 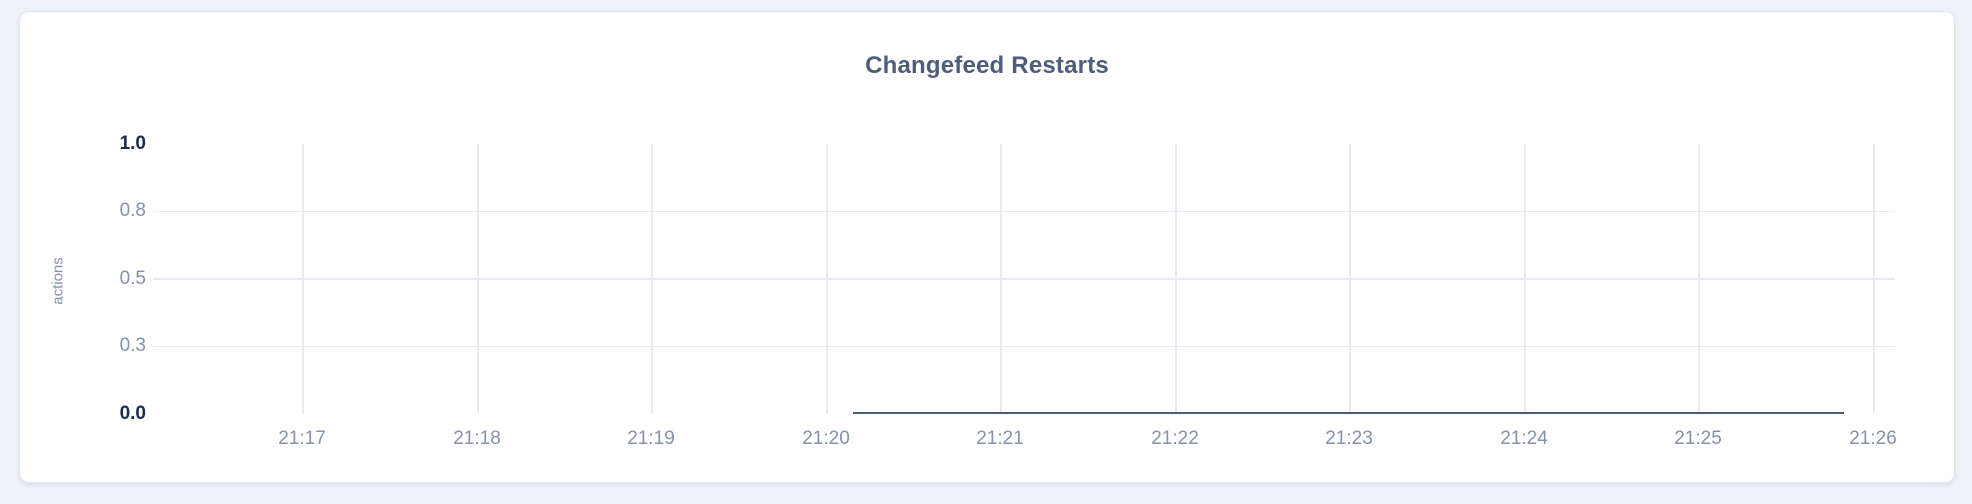 What do you see at coordinates (1349, 438) in the screenshot?
I see `x-tick-21-23: 21:23` at bounding box center [1349, 438].